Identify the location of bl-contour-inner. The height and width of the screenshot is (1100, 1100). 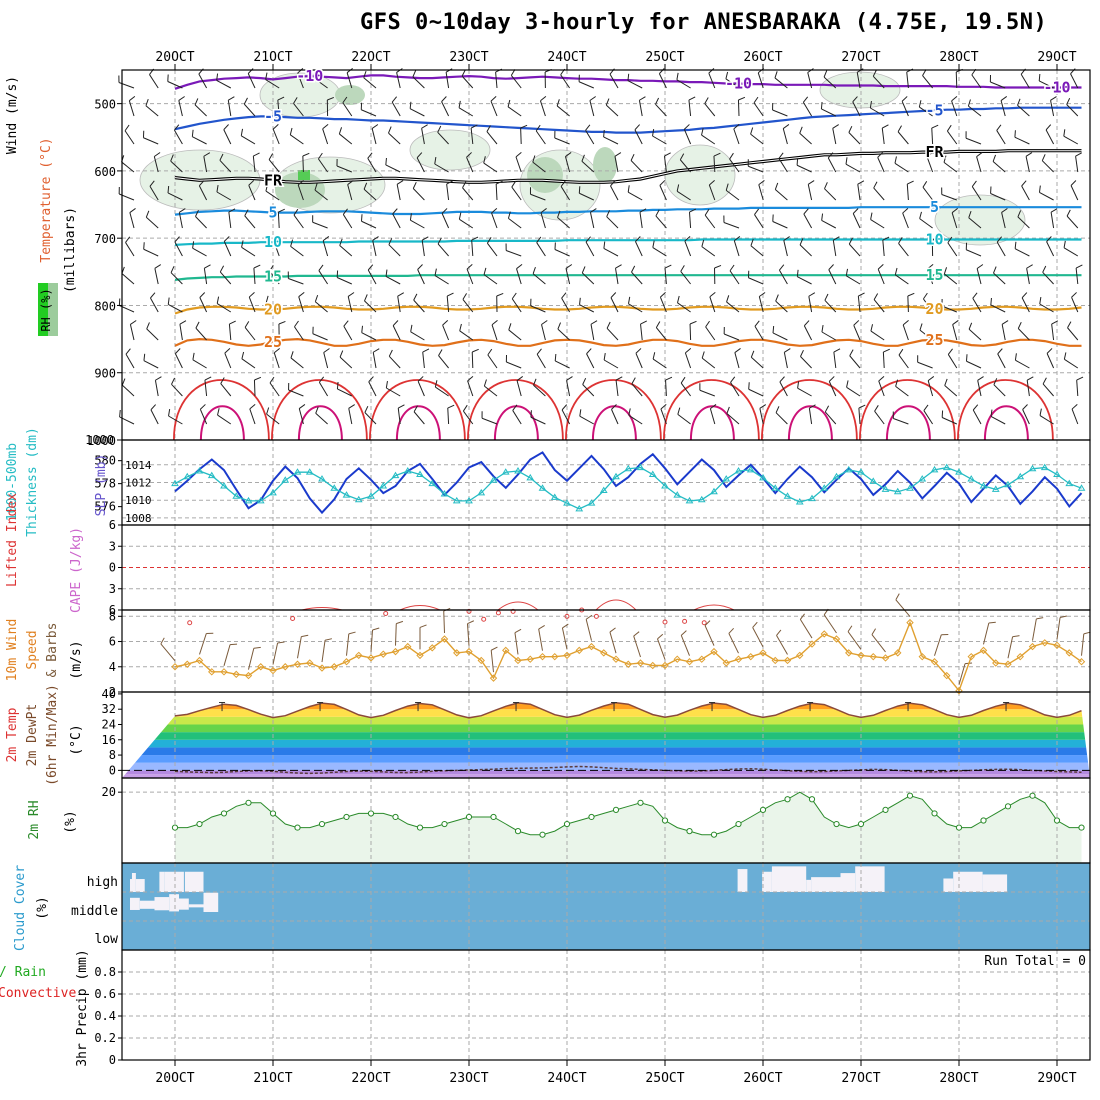
(418, 423).